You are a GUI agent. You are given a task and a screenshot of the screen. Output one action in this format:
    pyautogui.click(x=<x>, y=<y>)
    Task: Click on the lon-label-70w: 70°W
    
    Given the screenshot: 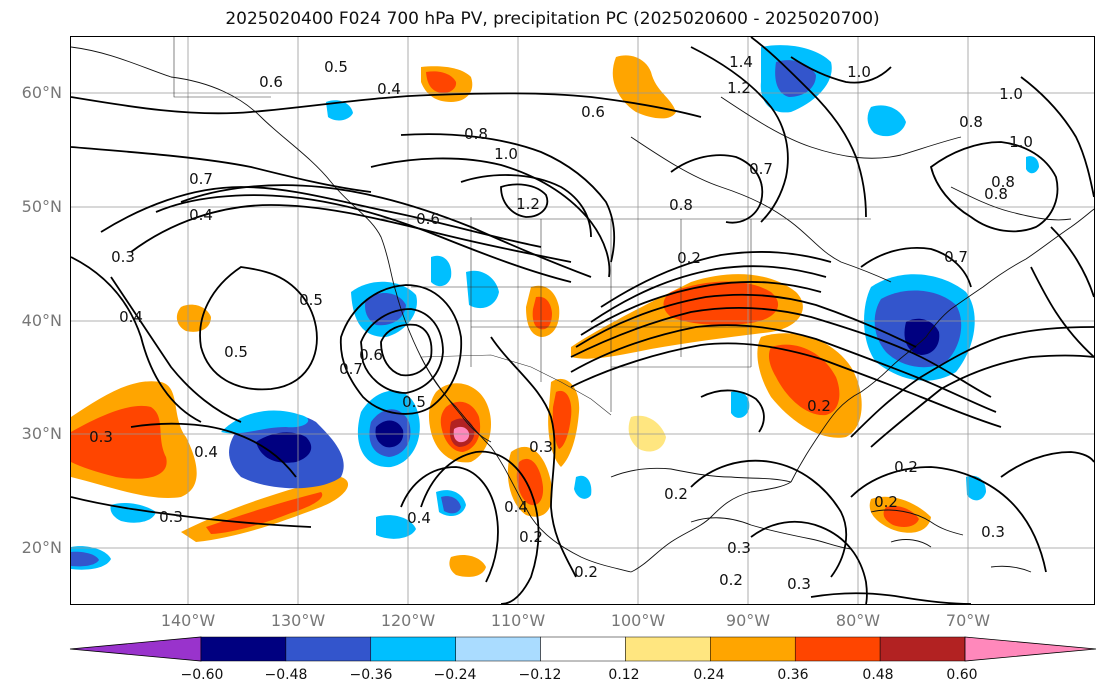 What is the action you would take?
    pyautogui.click(x=968, y=620)
    